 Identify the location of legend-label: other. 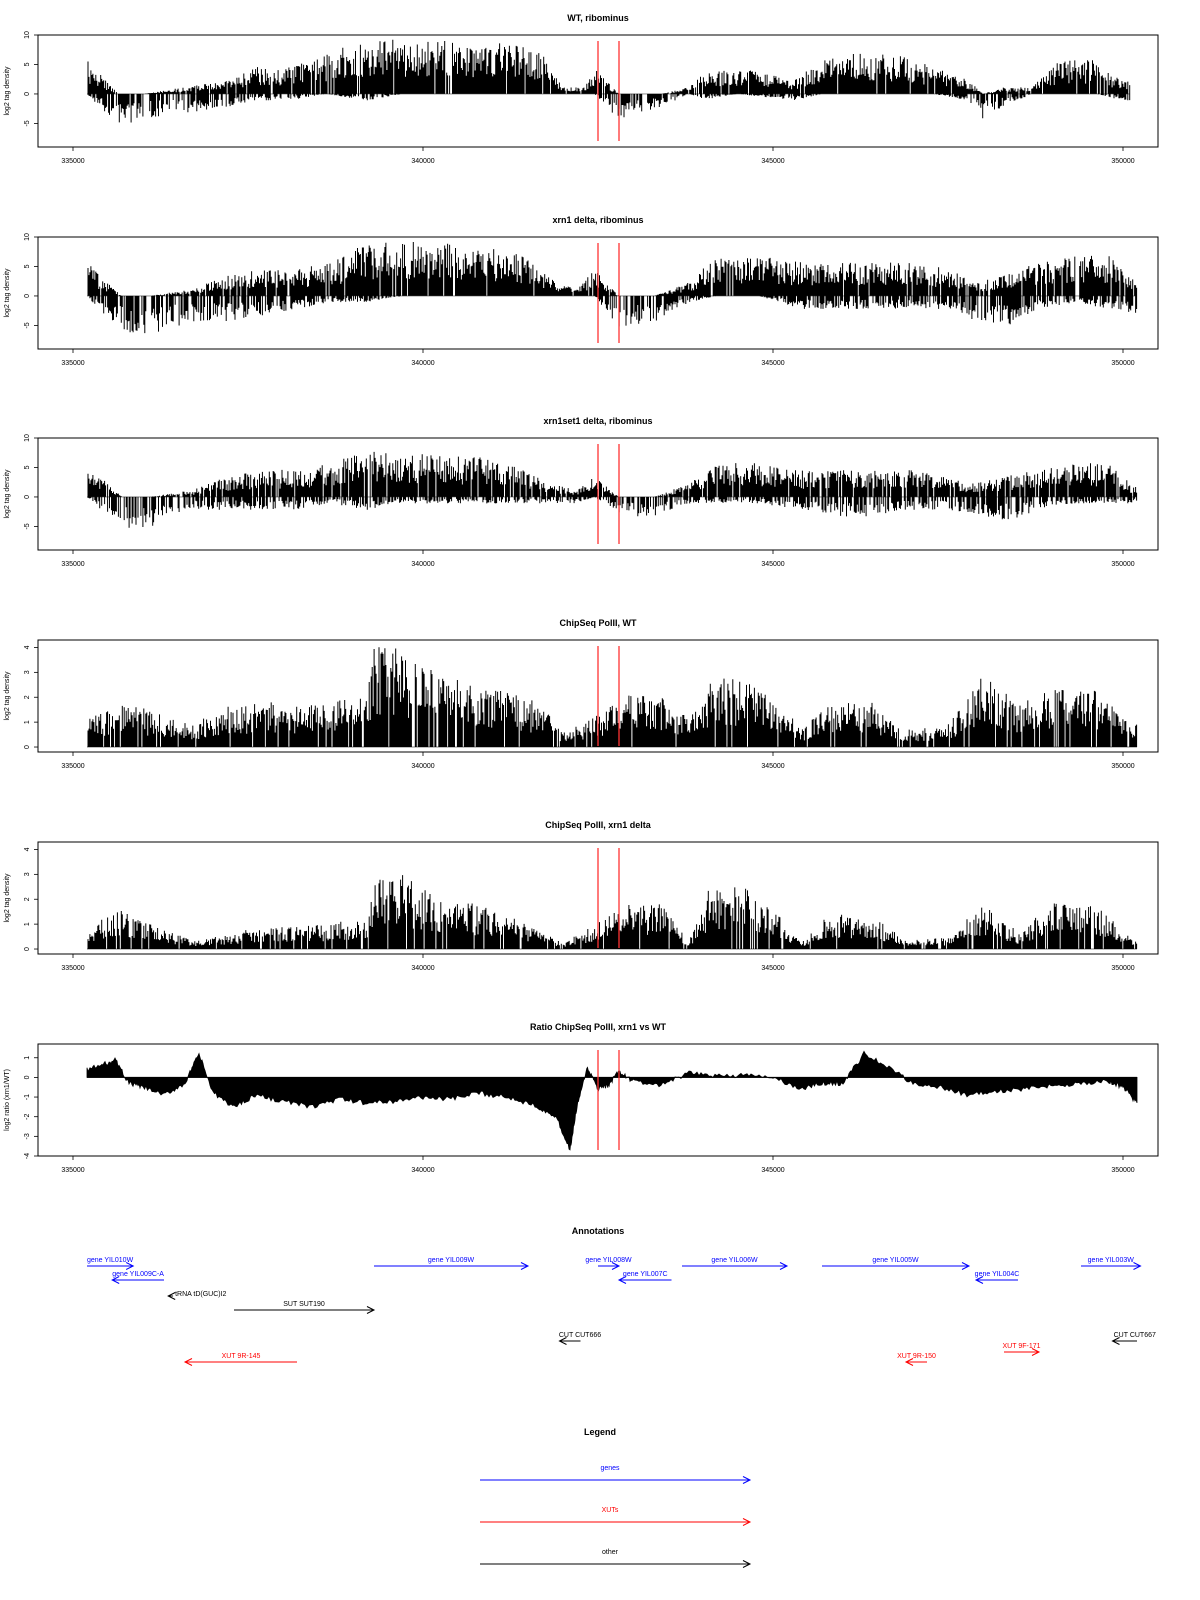
(610, 1552).